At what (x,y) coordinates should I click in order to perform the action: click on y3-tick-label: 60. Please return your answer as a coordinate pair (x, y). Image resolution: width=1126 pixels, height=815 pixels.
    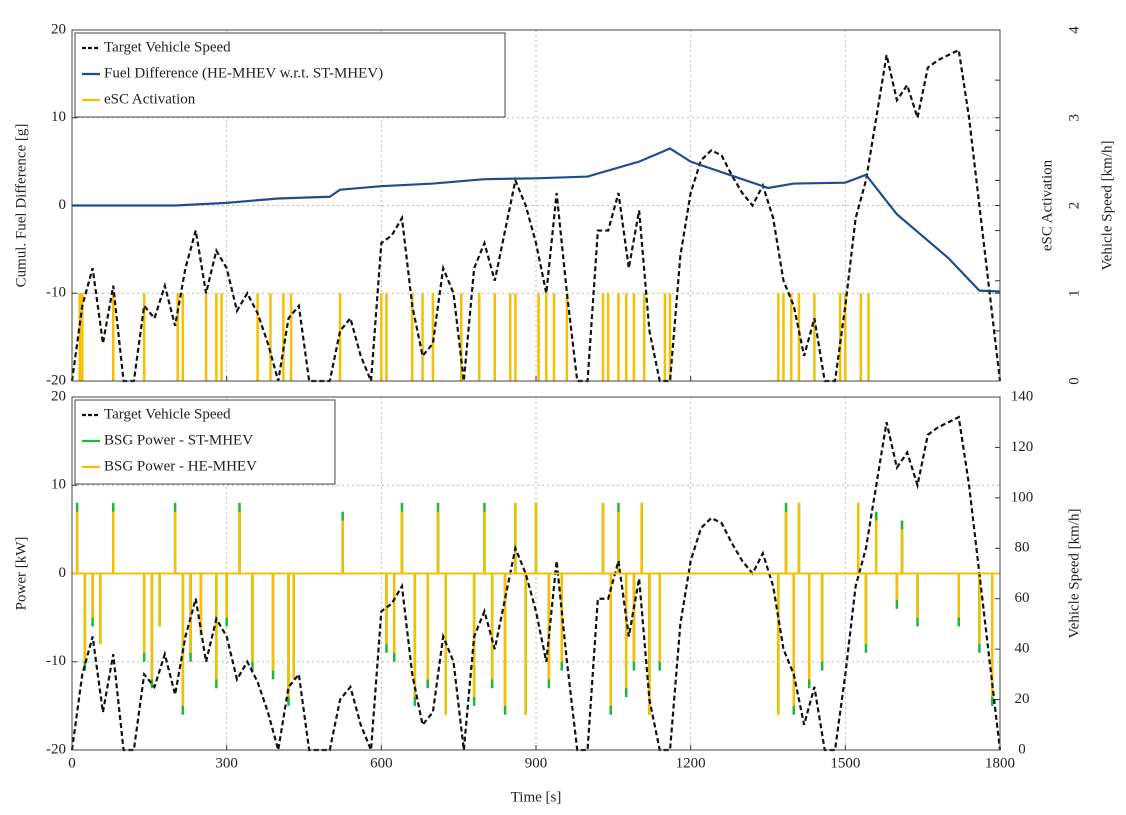
    Looking at the image, I should click on (1125, 230).